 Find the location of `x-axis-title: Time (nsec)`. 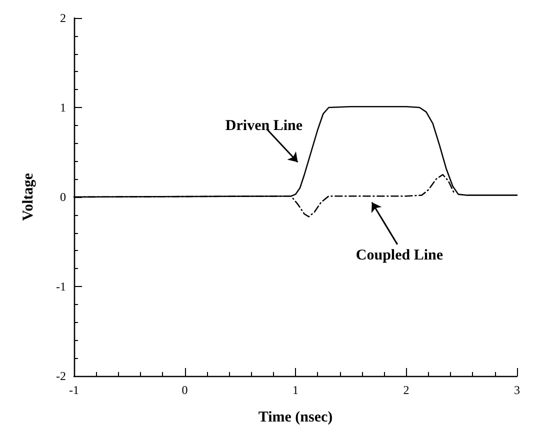

x-axis-title: Time (nsec) is located at coordinates (295, 418).